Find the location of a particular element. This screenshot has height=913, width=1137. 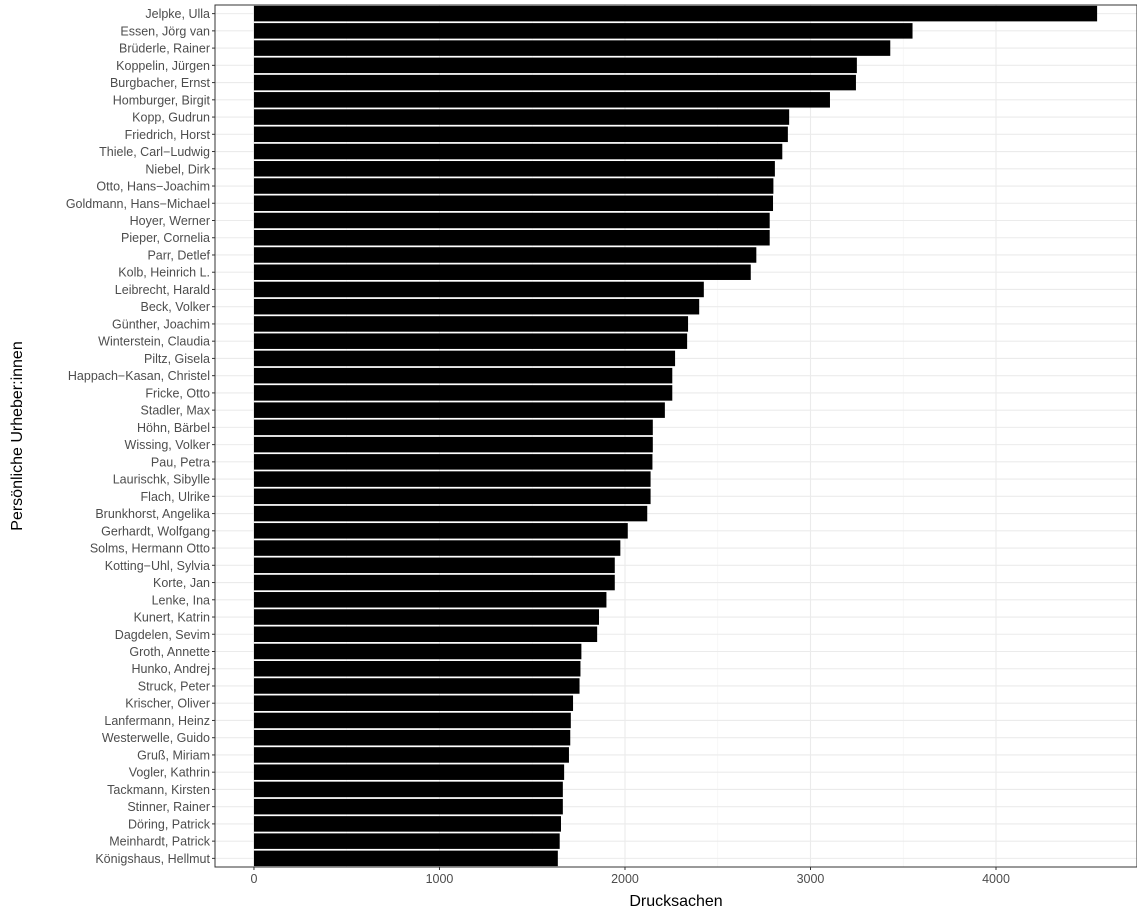

y-tick-label: Kotting−Uhl, Sylvia is located at coordinates (157, 566).